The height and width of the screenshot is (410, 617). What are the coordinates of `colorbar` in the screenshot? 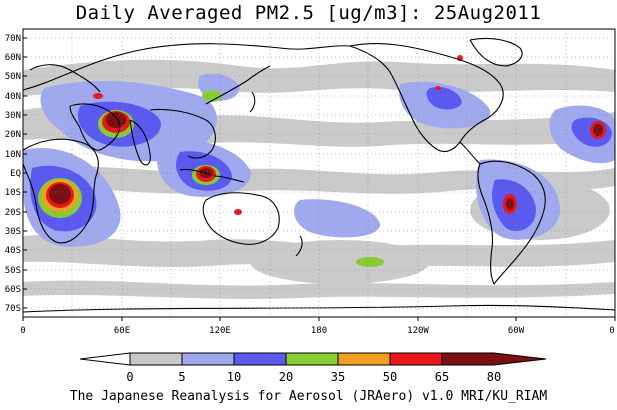 It's located at (313, 359).